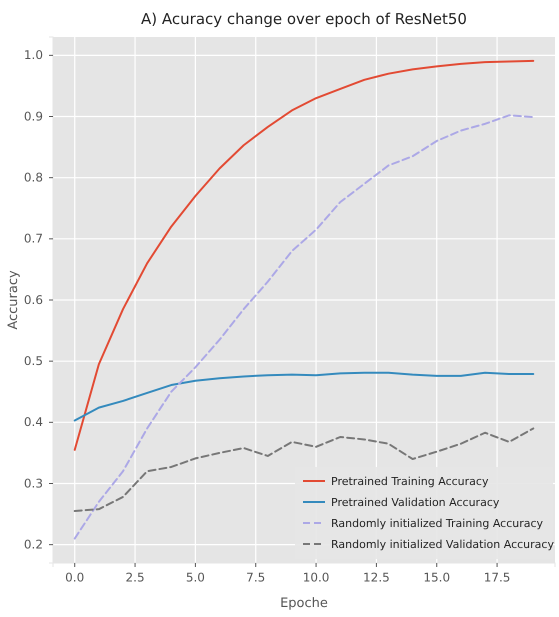 The image size is (559, 617). I want to click on legend-label: Randomly initialized Training Accuracy, so click(437, 523).